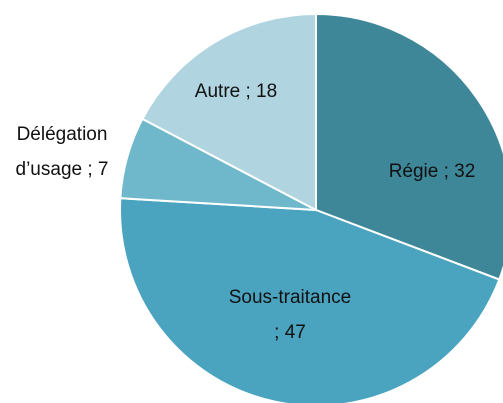  What do you see at coordinates (432, 171) in the screenshot?
I see `slice-label: Régie ; 32` at bounding box center [432, 171].